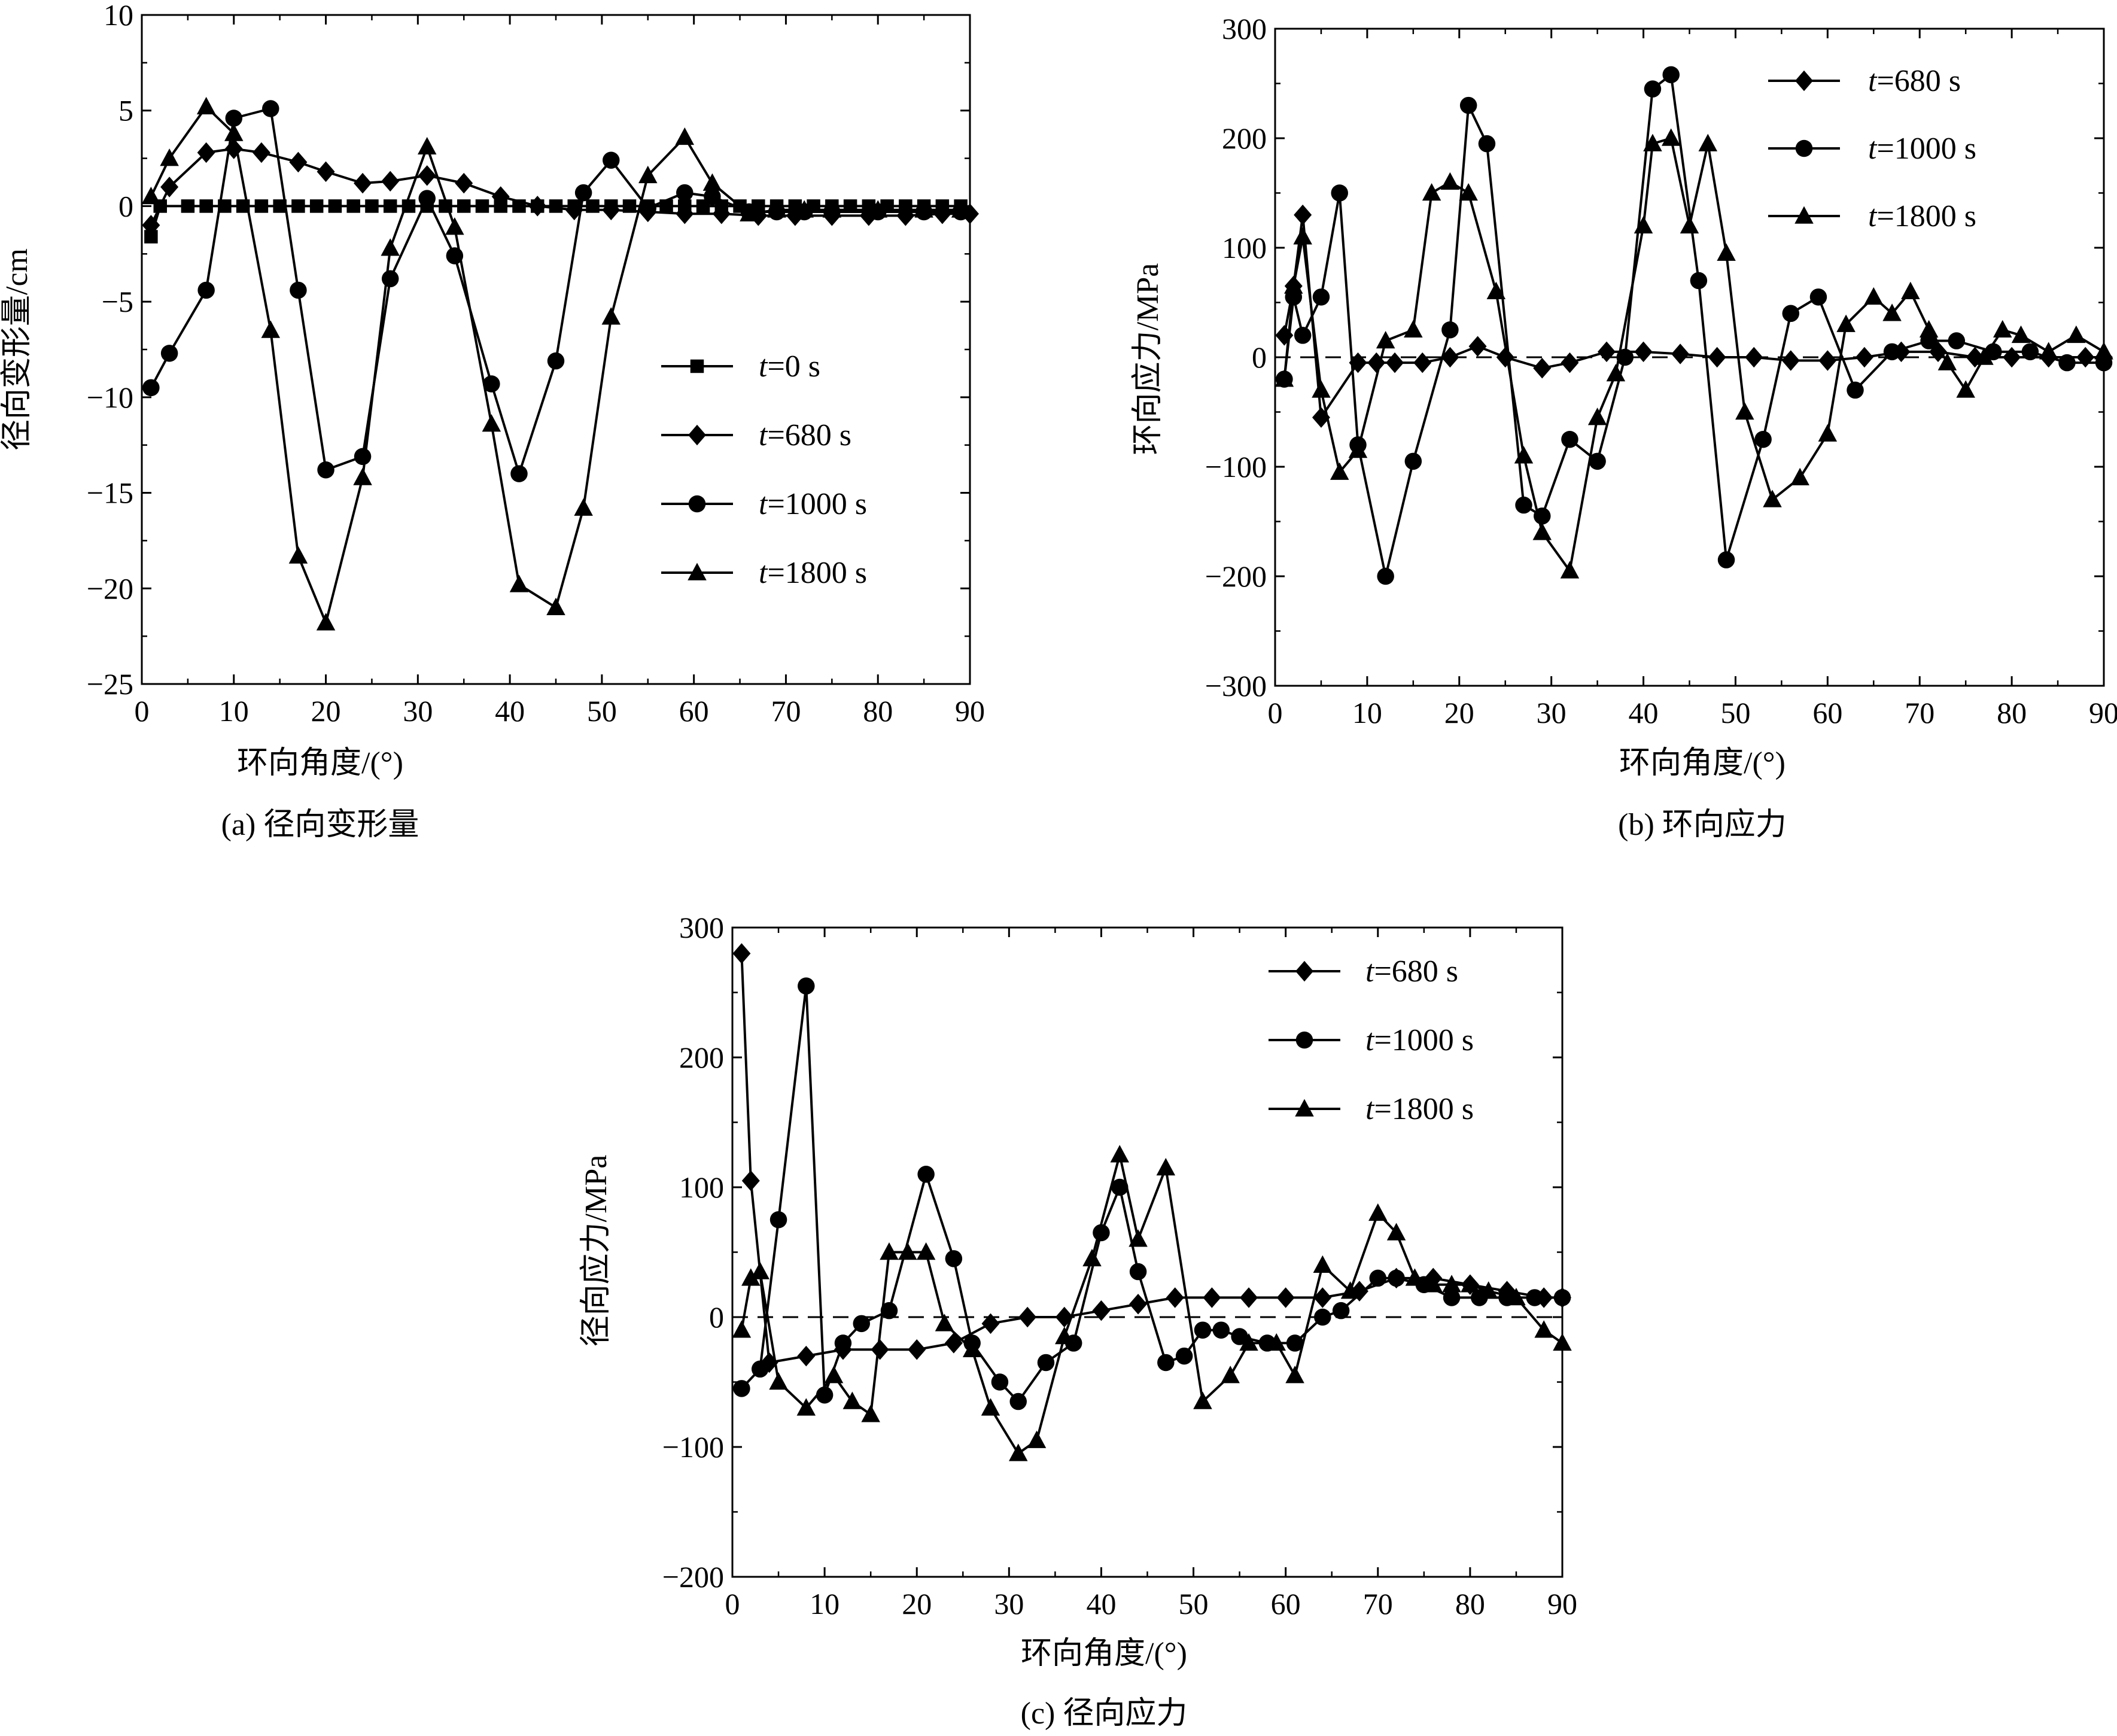 The width and height of the screenshot is (2117, 1736). I want to click on panel-b-ytick-label: −200, so click(1236, 576).